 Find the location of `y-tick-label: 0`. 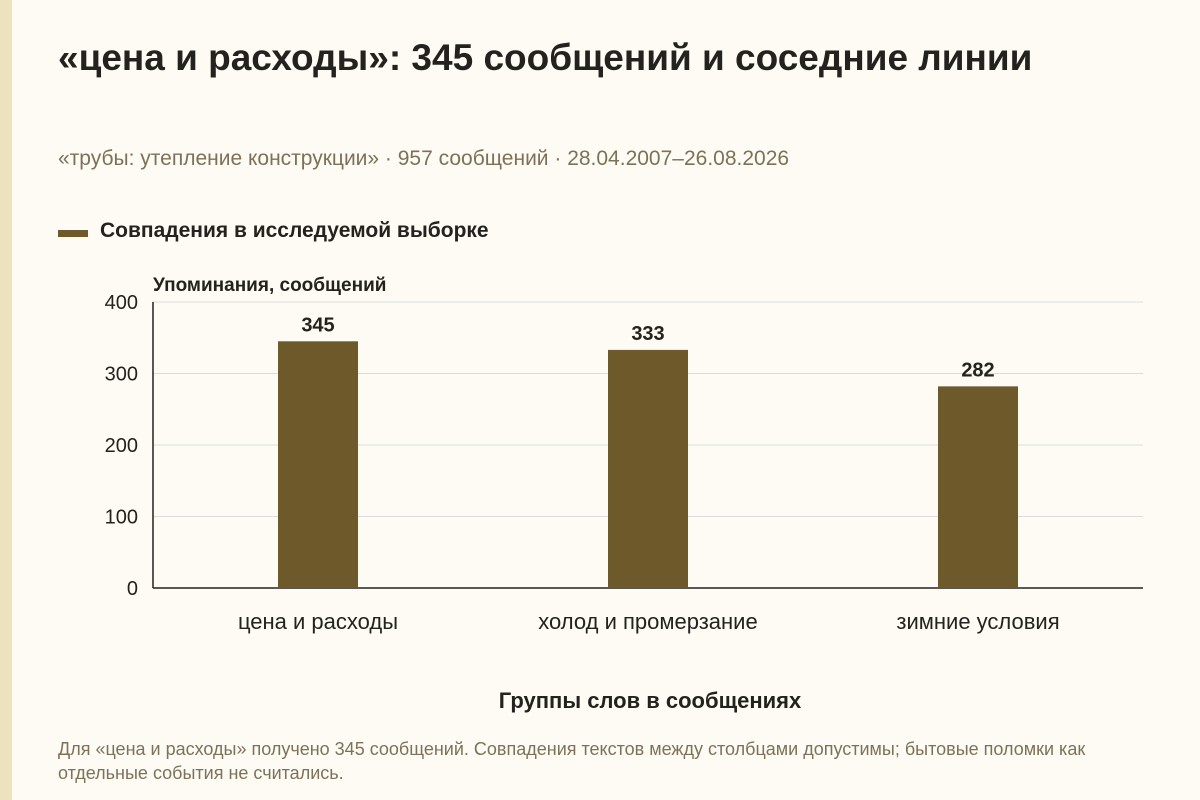

y-tick-label: 0 is located at coordinates (132, 589).